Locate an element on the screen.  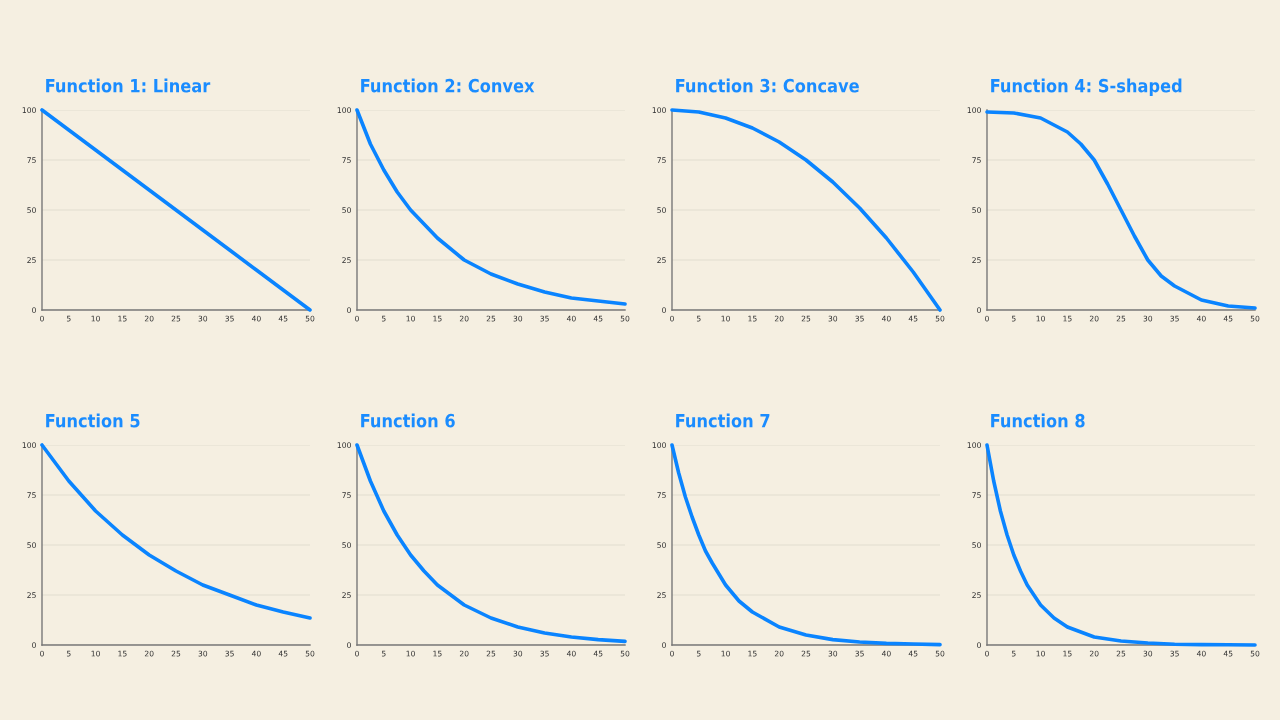
chart-title: Function 5 is located at coordinates (93, 420).